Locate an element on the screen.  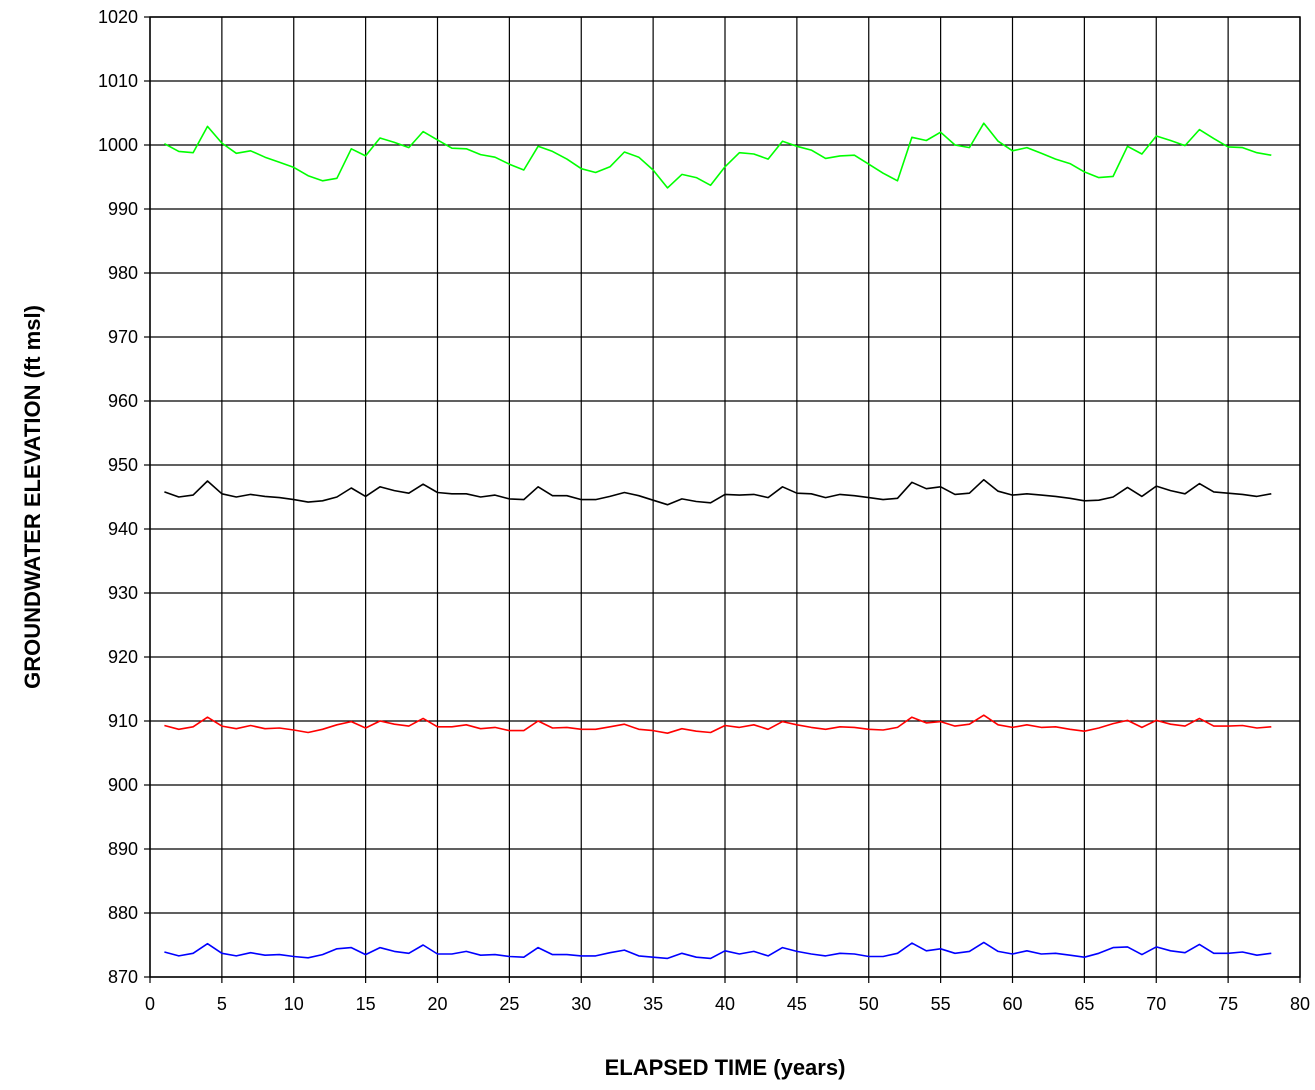
x-tick-label: 35 is located at coordinates (653, 1004).